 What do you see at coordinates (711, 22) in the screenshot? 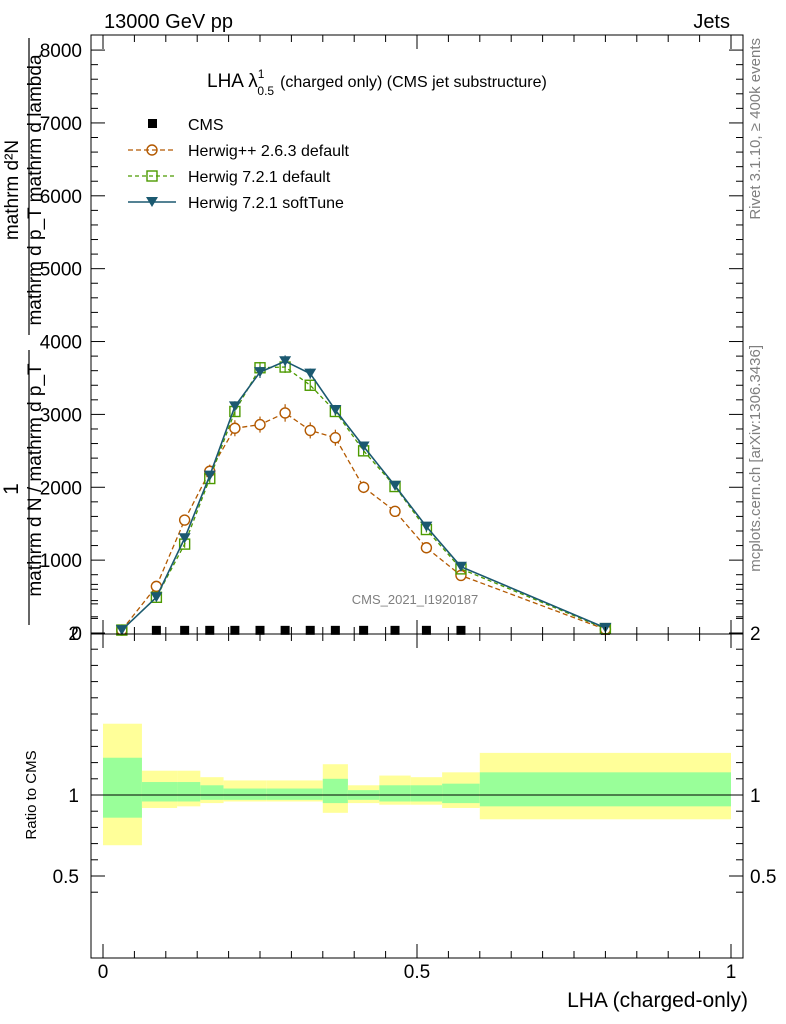
I see `header-right: Jets` at bounding box center [711, 22].